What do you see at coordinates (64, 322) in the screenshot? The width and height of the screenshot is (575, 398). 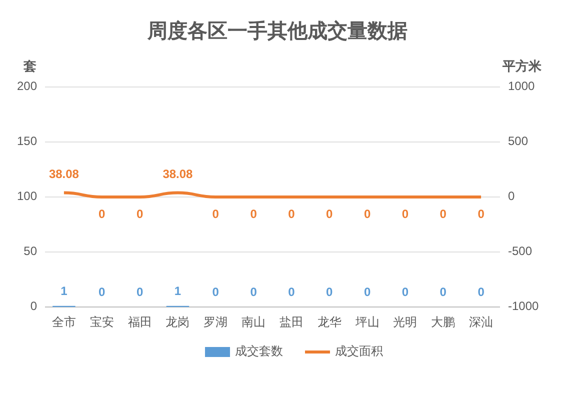 I see `xtick: 全市` at bounding box center [64, 322].